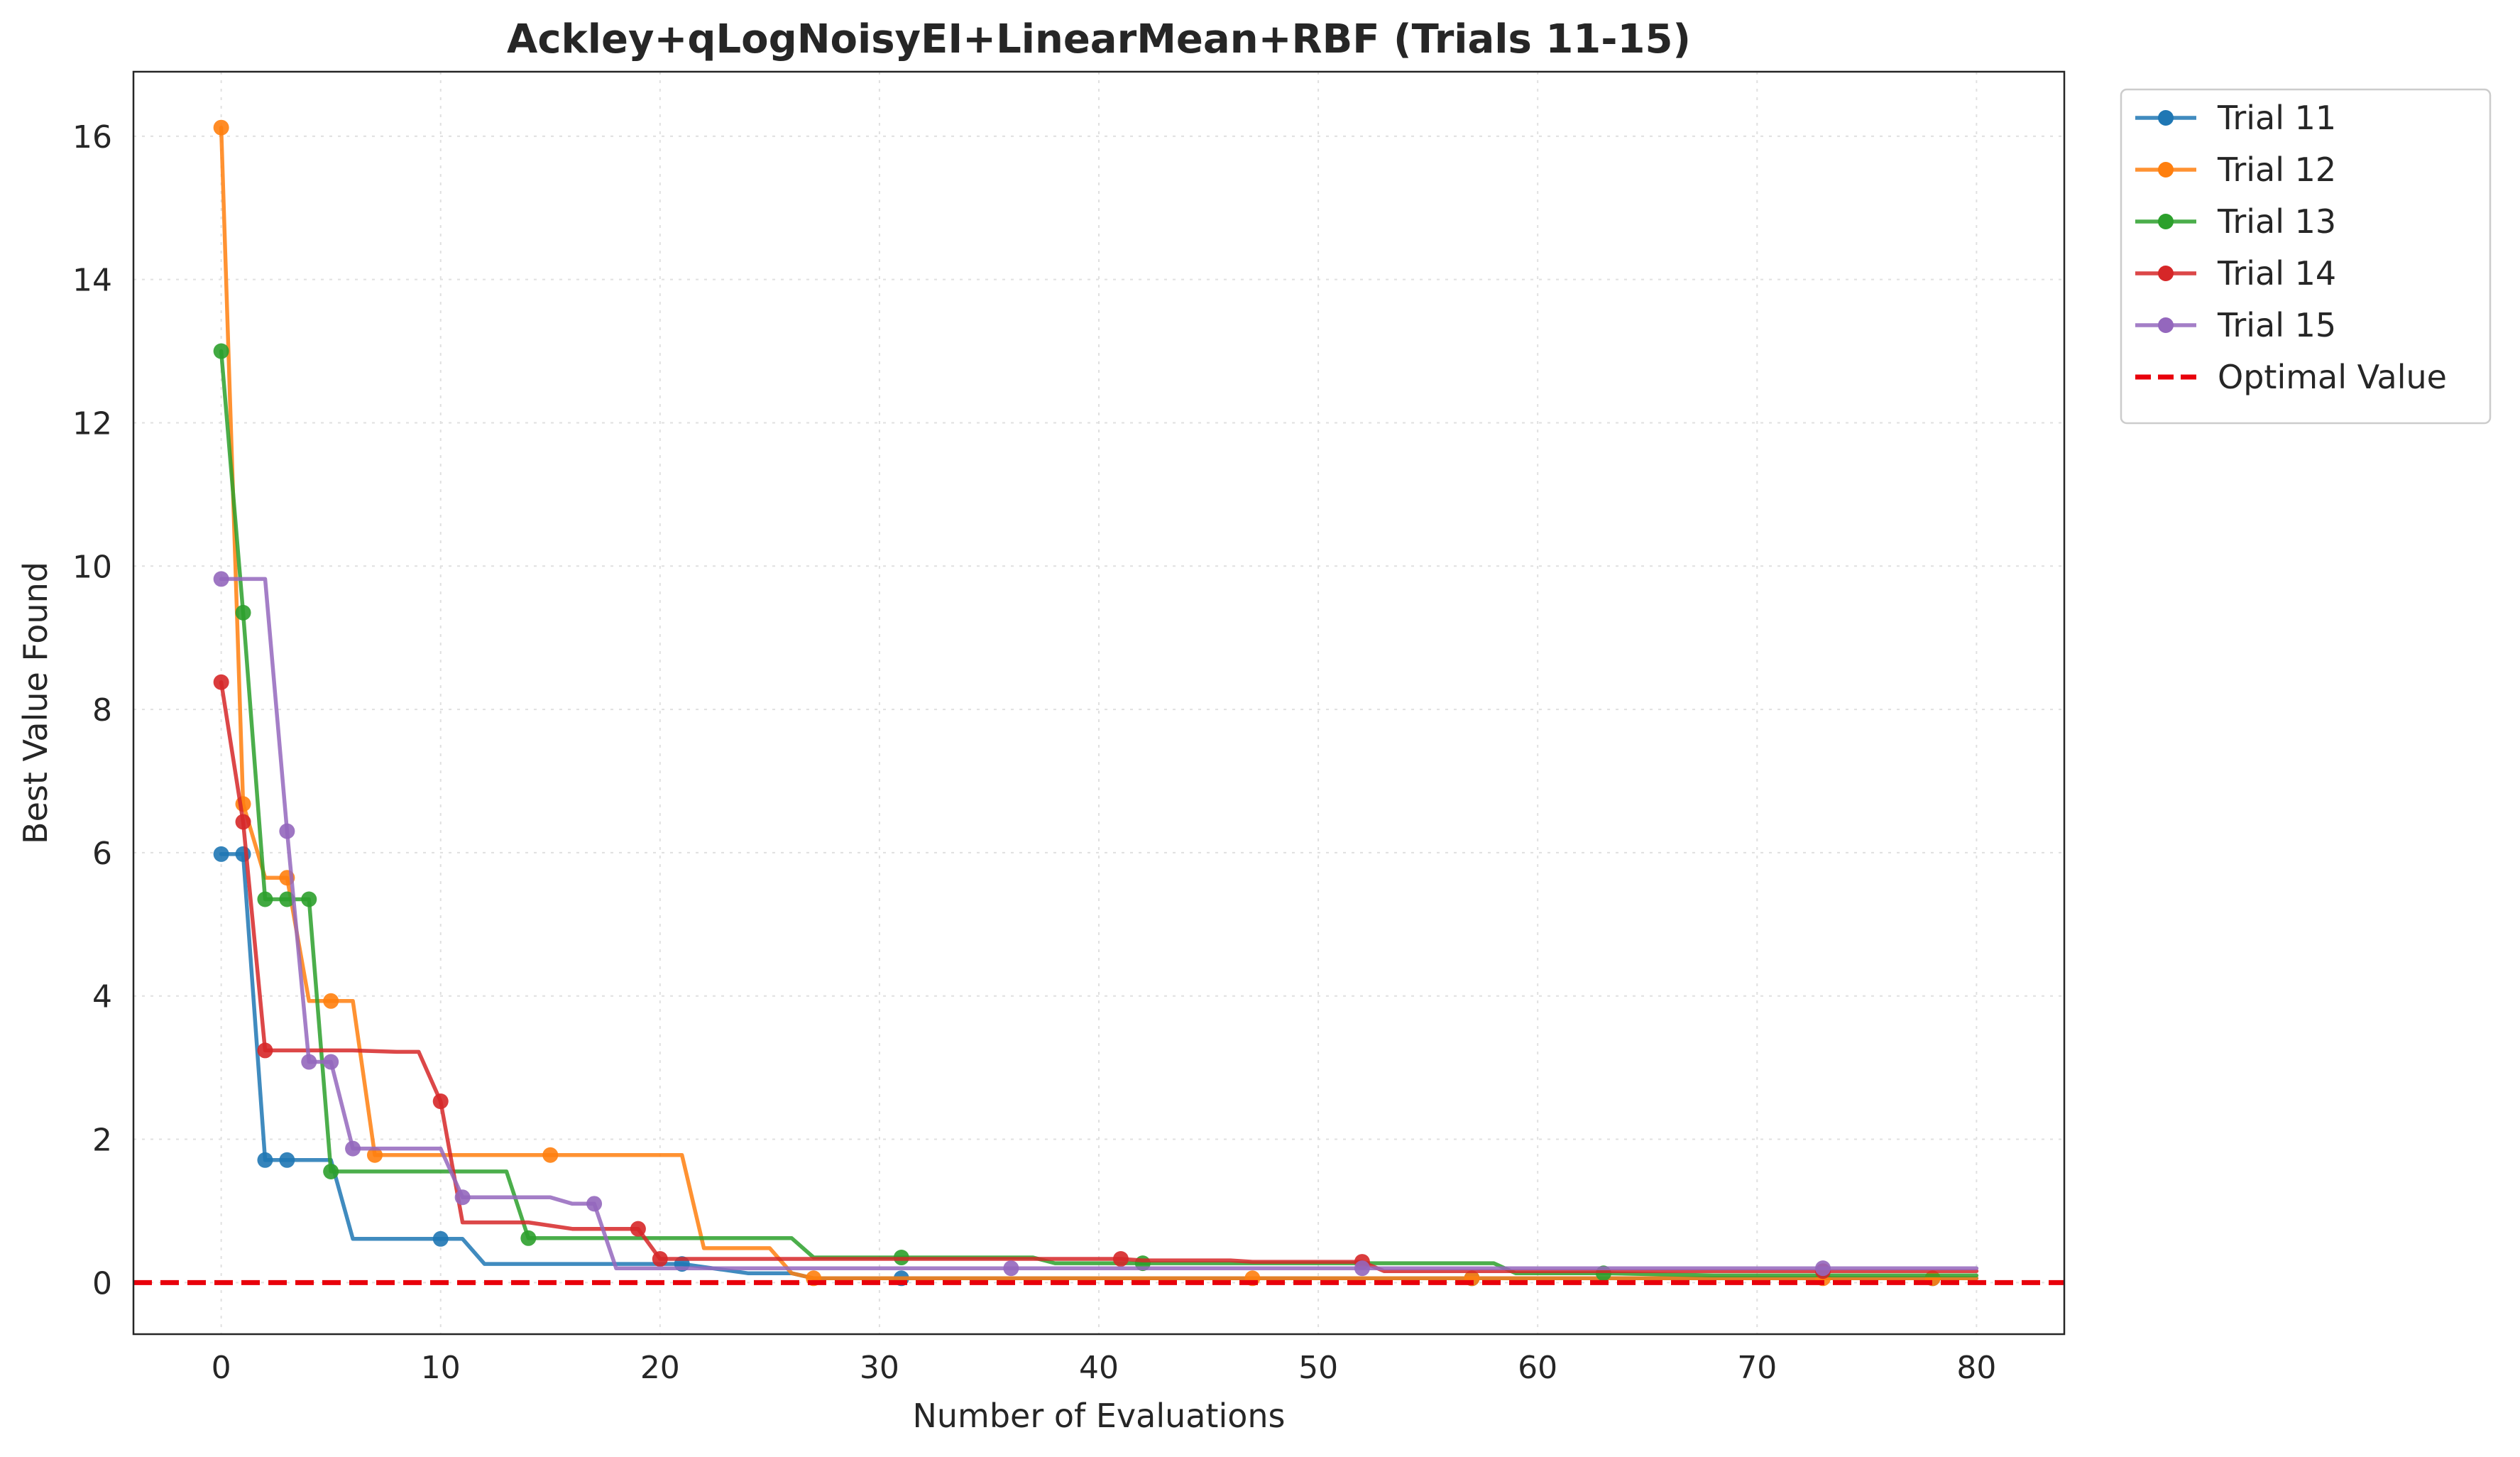  Describe the element at coordinates (102, 854) in the screenshot. I see `y-tick-label: 6` at that location.